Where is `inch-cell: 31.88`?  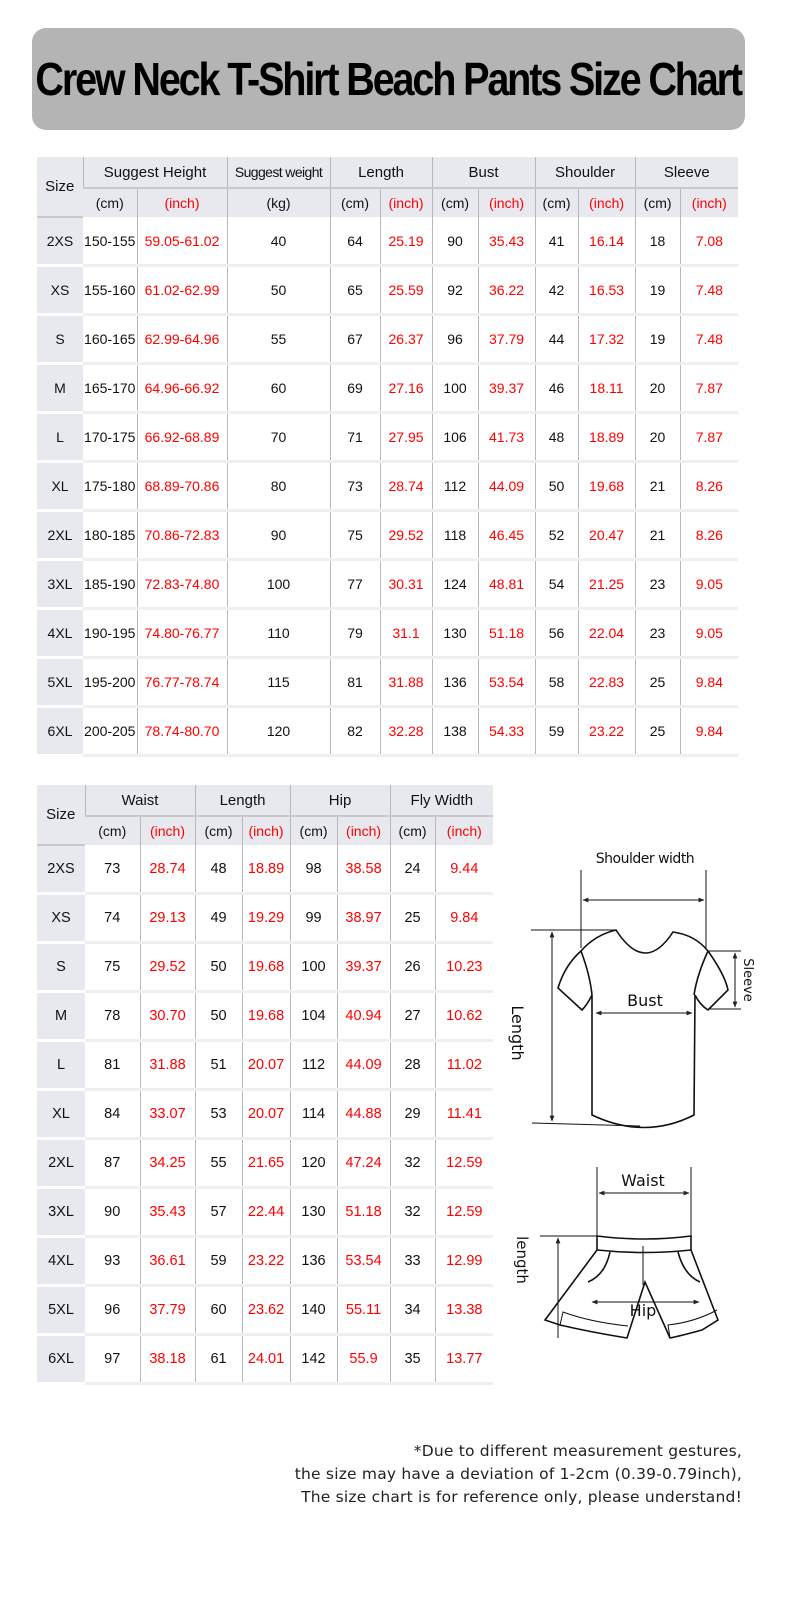
inch-cell: 31.88 is located at coordinates (406, 682).